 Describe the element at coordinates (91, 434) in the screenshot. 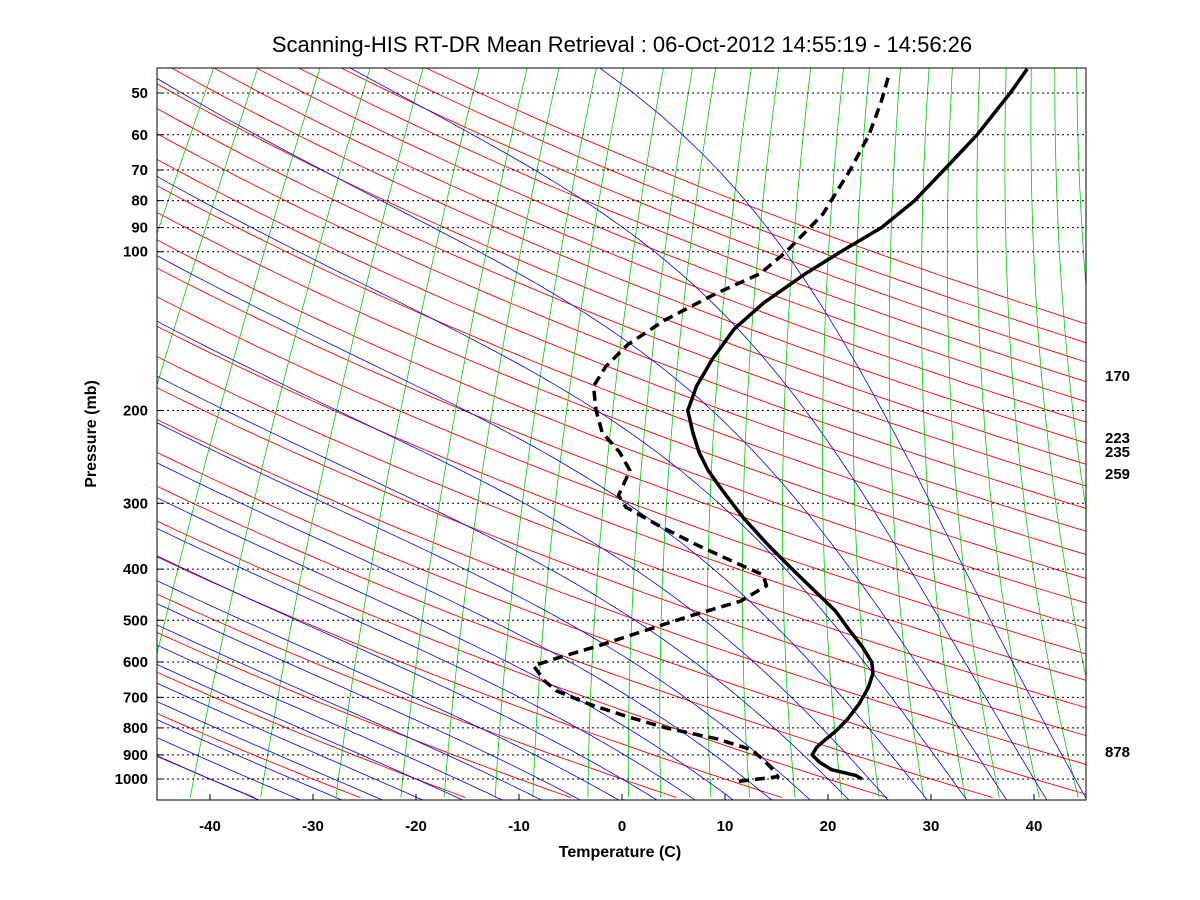

I see `y-axis-label: Pressure (mb)` at that location.